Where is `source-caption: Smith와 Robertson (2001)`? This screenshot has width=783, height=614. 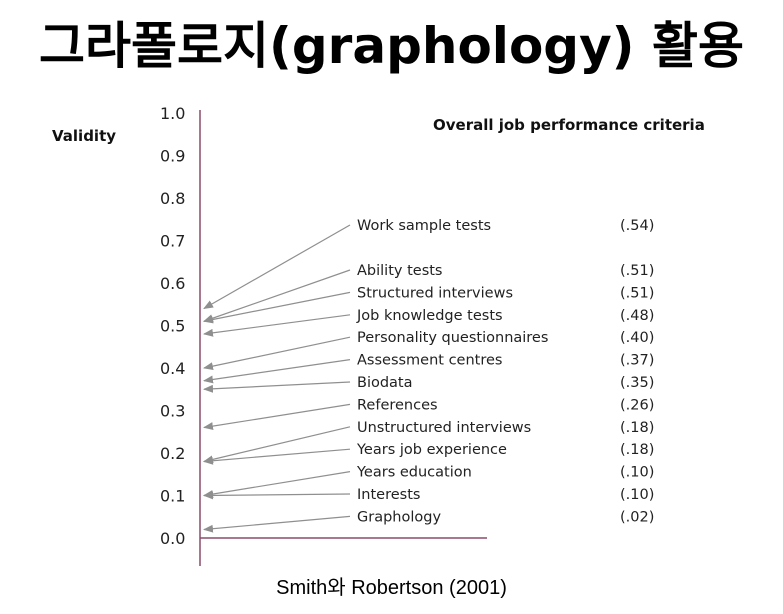 source-caption: Smith와 Robertson (2001) is located at coordinates (391, 588).